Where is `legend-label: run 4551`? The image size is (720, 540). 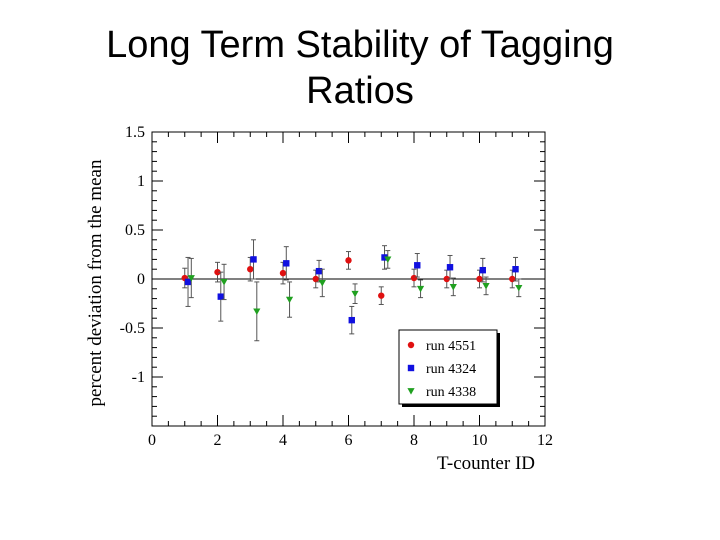
legend-label: run 4551 is located at coordinates (451, 346).